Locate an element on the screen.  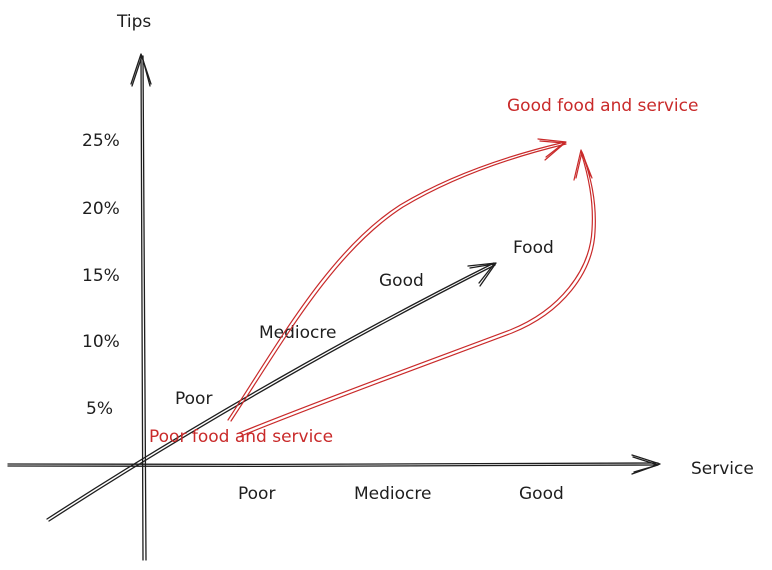
y-tick-10: 10% is located at coordinates (101, 342).